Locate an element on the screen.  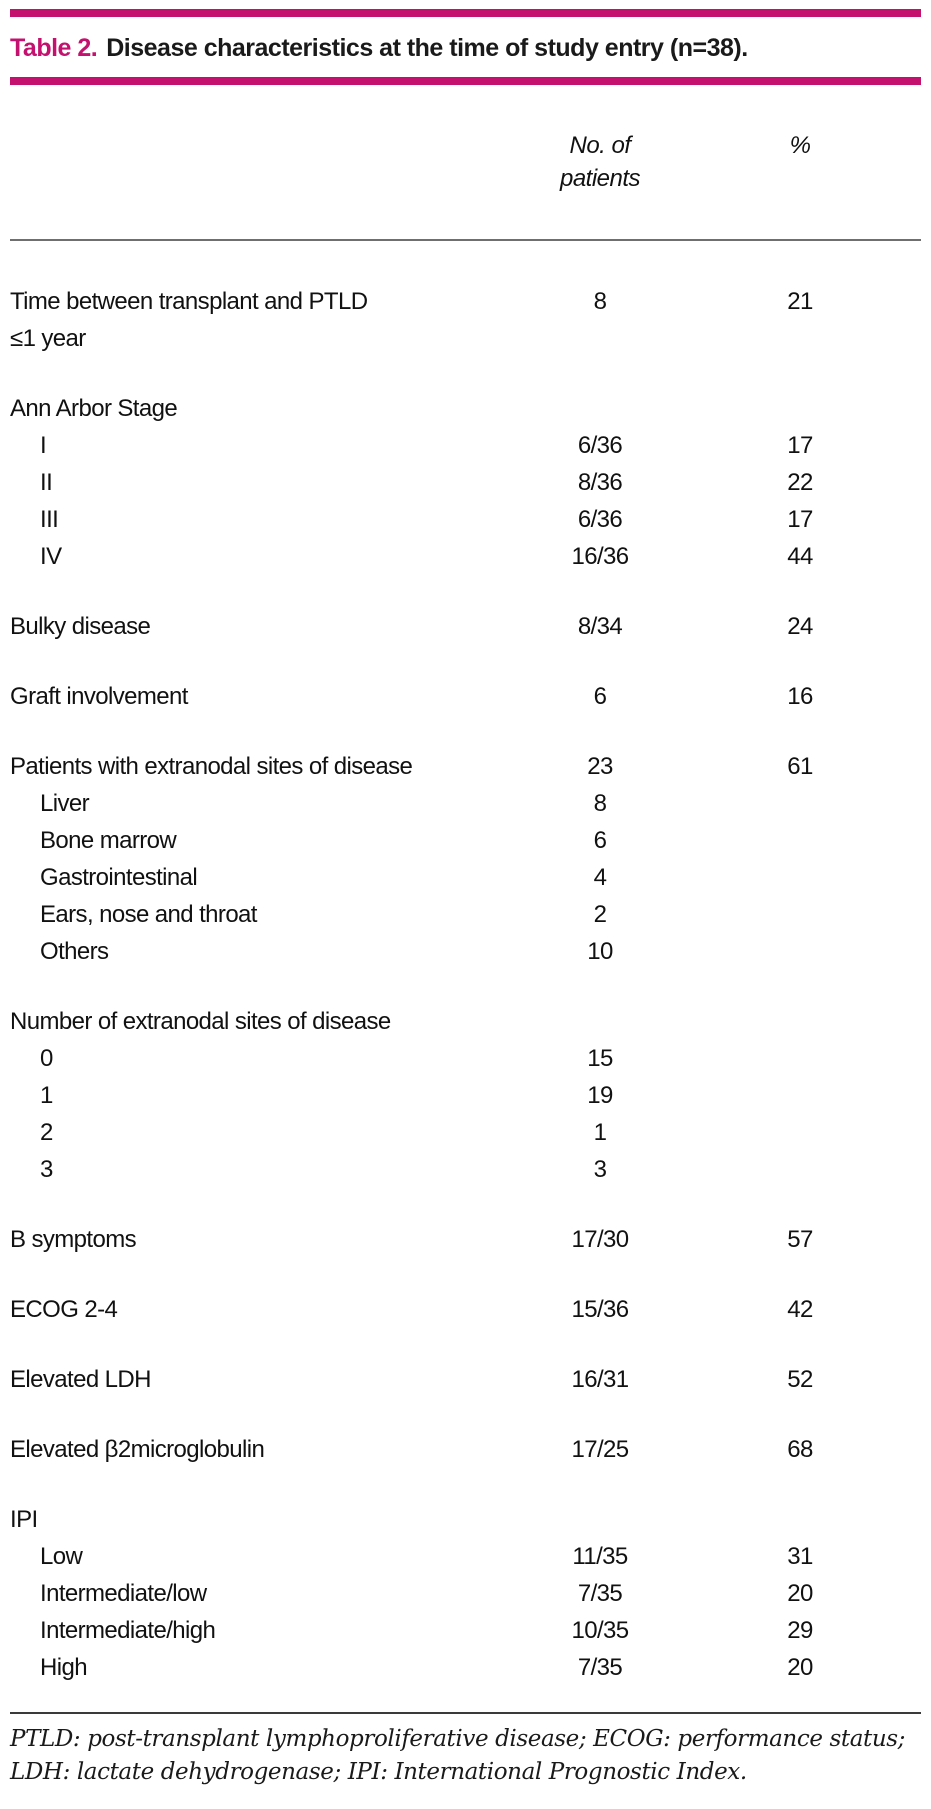
row-label: Gastrointestinal is located at coordinates (119, 877).